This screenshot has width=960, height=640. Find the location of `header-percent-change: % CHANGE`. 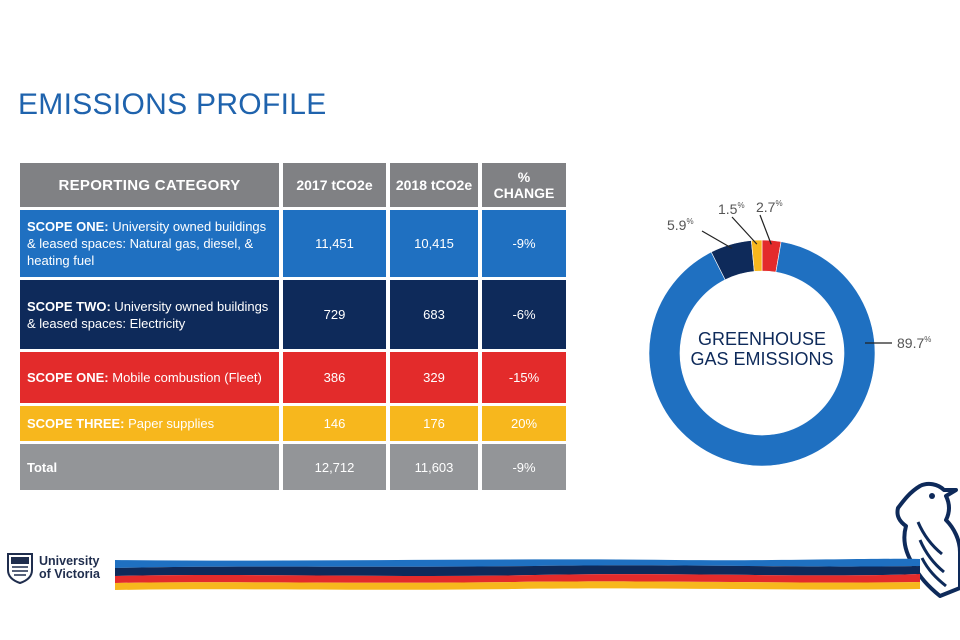

header-percent-change: % CHANGE is located at coordinates (524, 186).